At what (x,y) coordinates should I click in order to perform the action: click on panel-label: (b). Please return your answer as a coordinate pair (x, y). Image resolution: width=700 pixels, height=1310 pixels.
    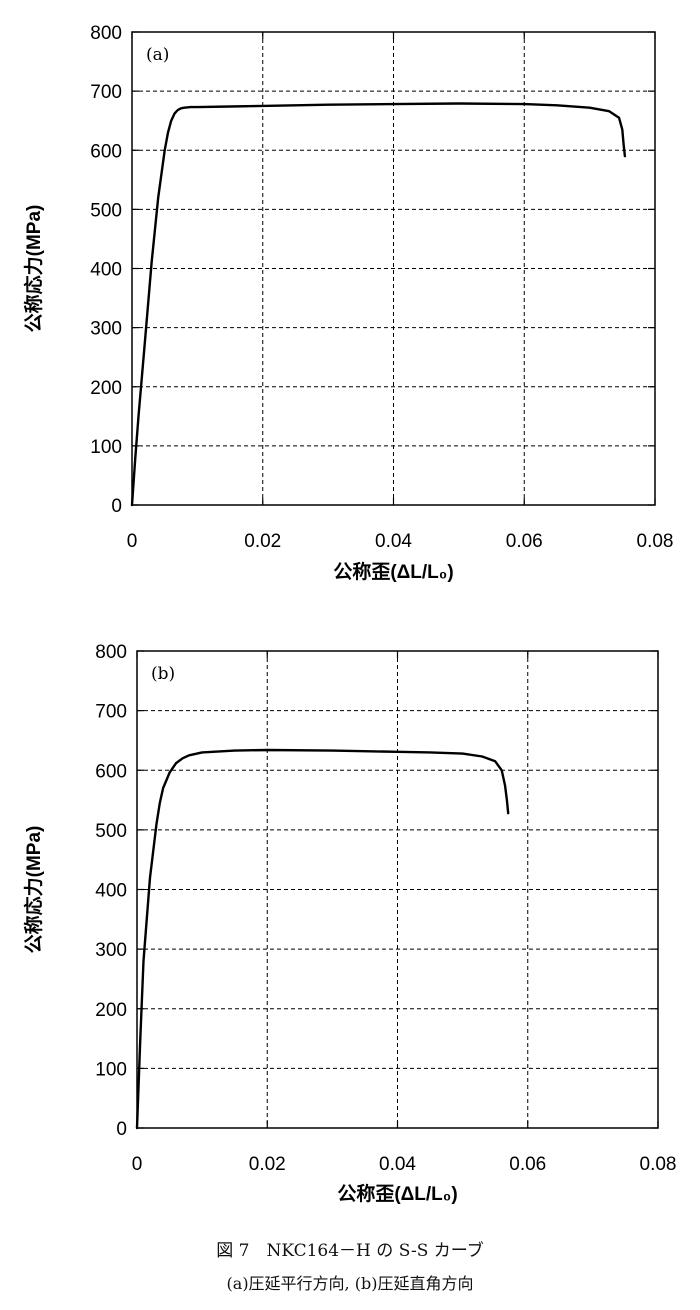
    Looking at the image, I should click on (163, 674).